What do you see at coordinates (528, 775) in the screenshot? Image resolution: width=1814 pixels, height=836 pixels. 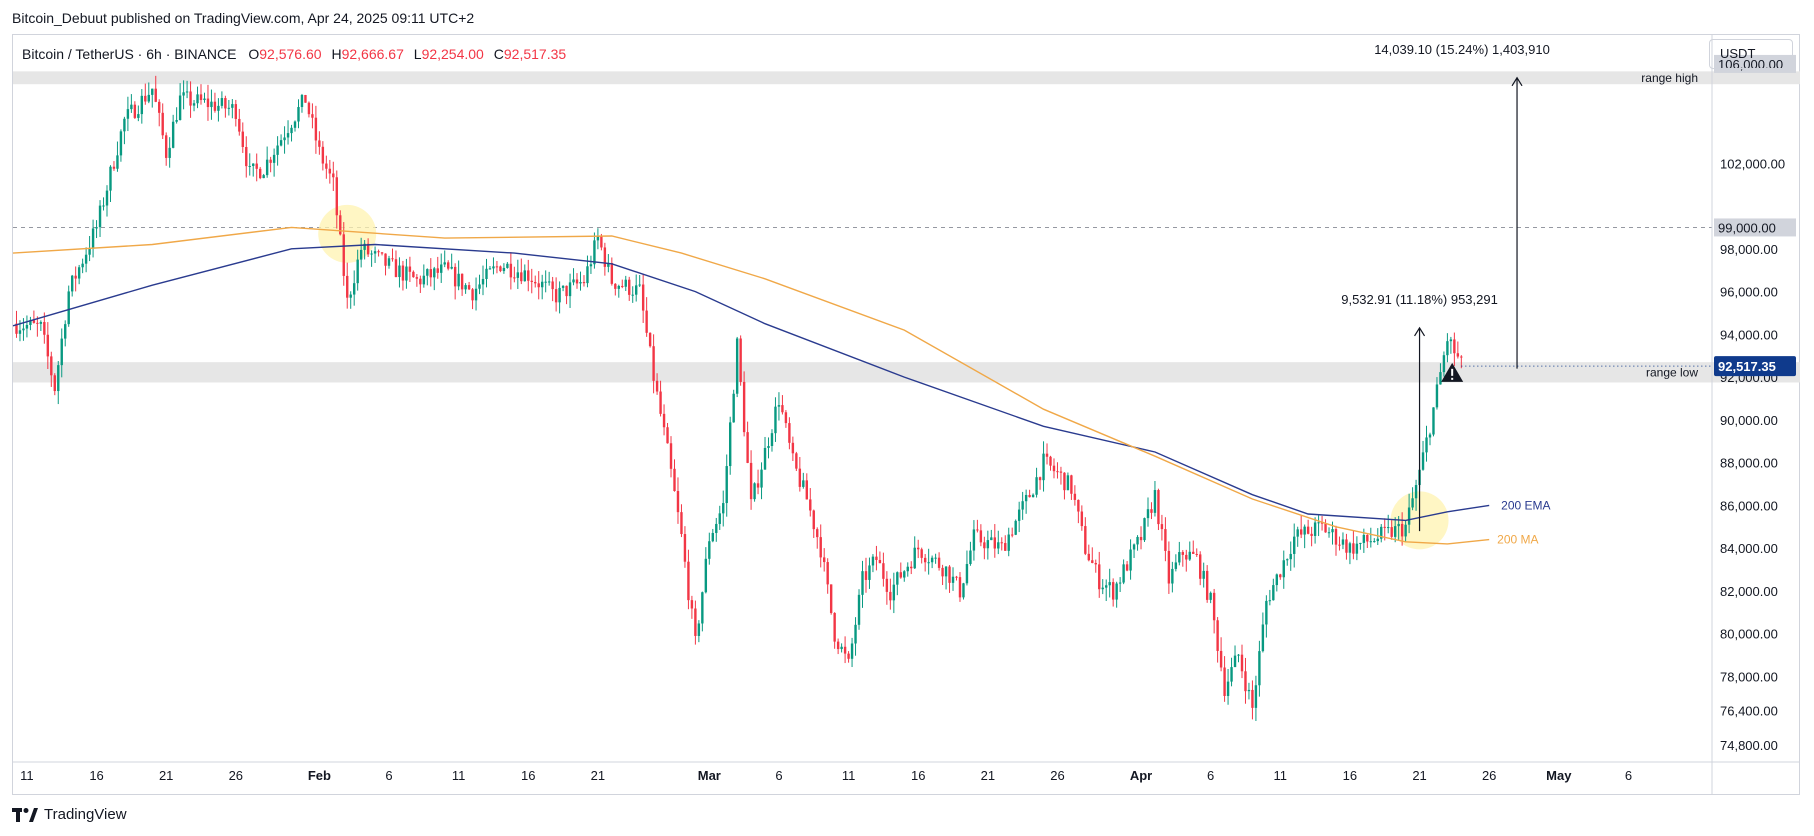 I see `time-tick-label: 16` at bounding box center [528, 775].